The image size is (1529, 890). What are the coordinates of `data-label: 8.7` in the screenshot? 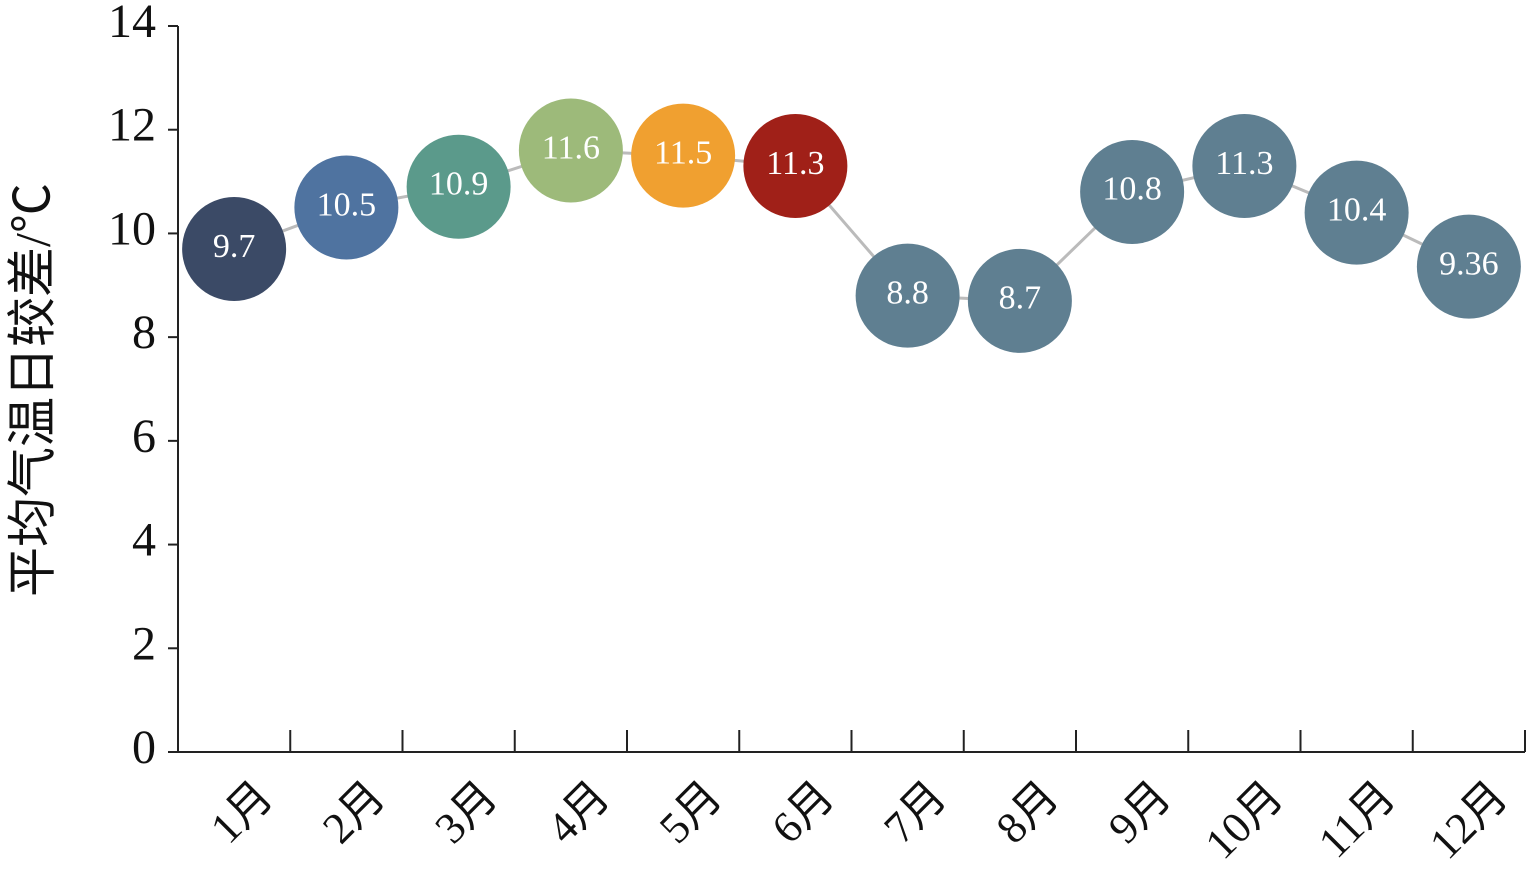 It's located at (1020, 298).